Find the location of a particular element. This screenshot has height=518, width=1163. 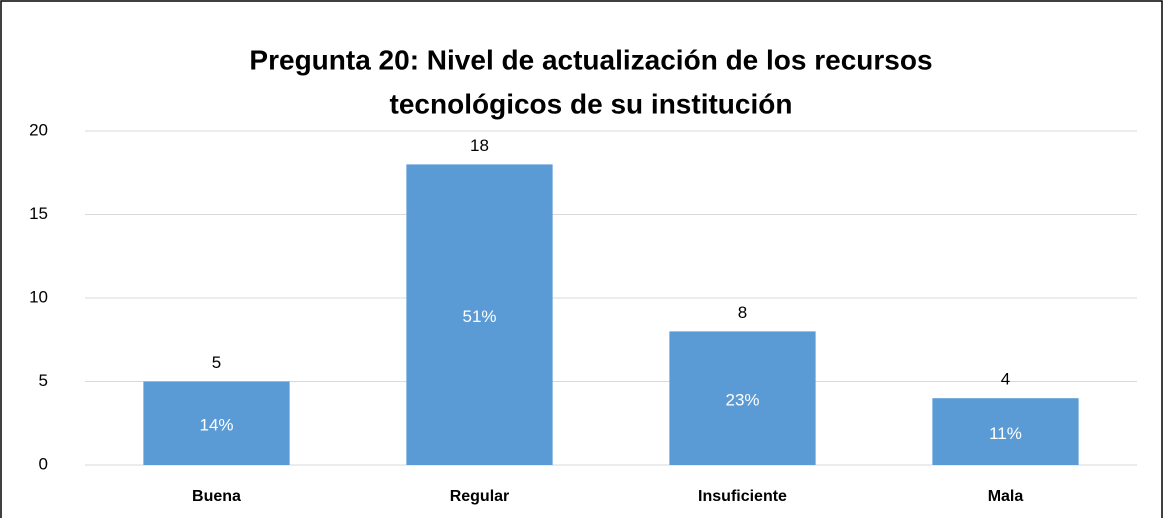

percent-label: 51% is located at coordinates (479, 316).